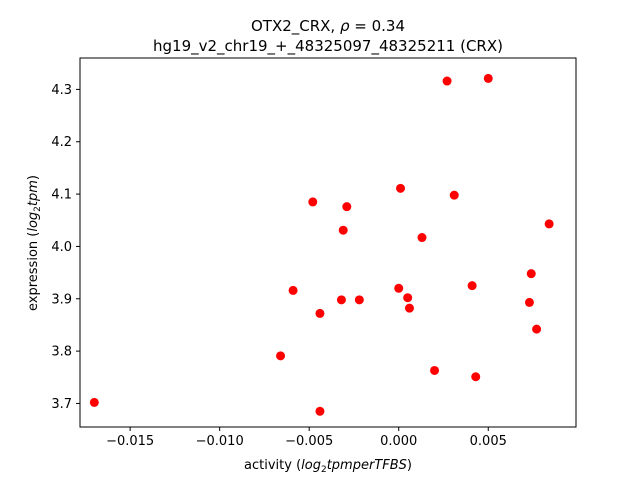 Image resolution: width=640 pixels, height=480 pixels. I want to click on y-tick-label: 4.2, so click(61, 142).